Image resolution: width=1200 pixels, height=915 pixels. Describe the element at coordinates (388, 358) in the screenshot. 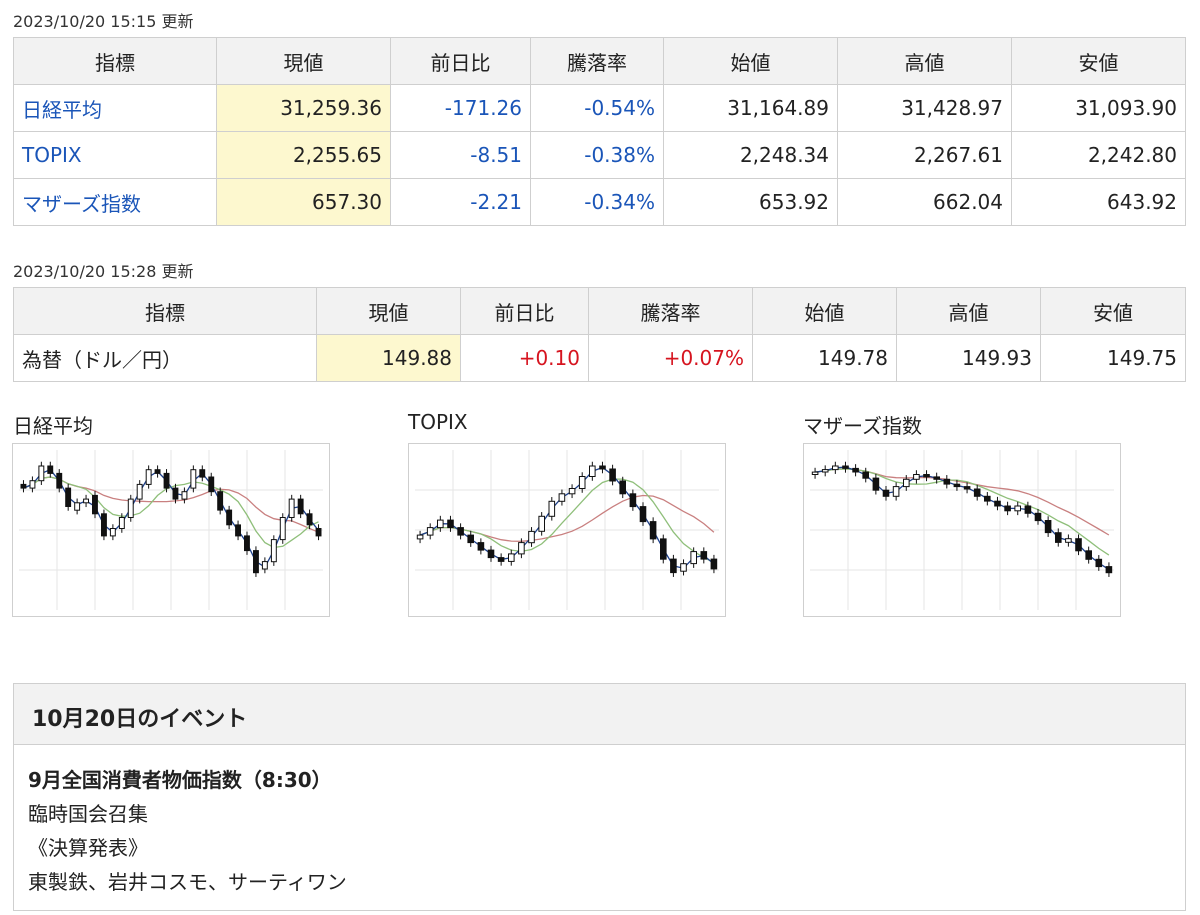

I see `current-value: 149.88` at that location.